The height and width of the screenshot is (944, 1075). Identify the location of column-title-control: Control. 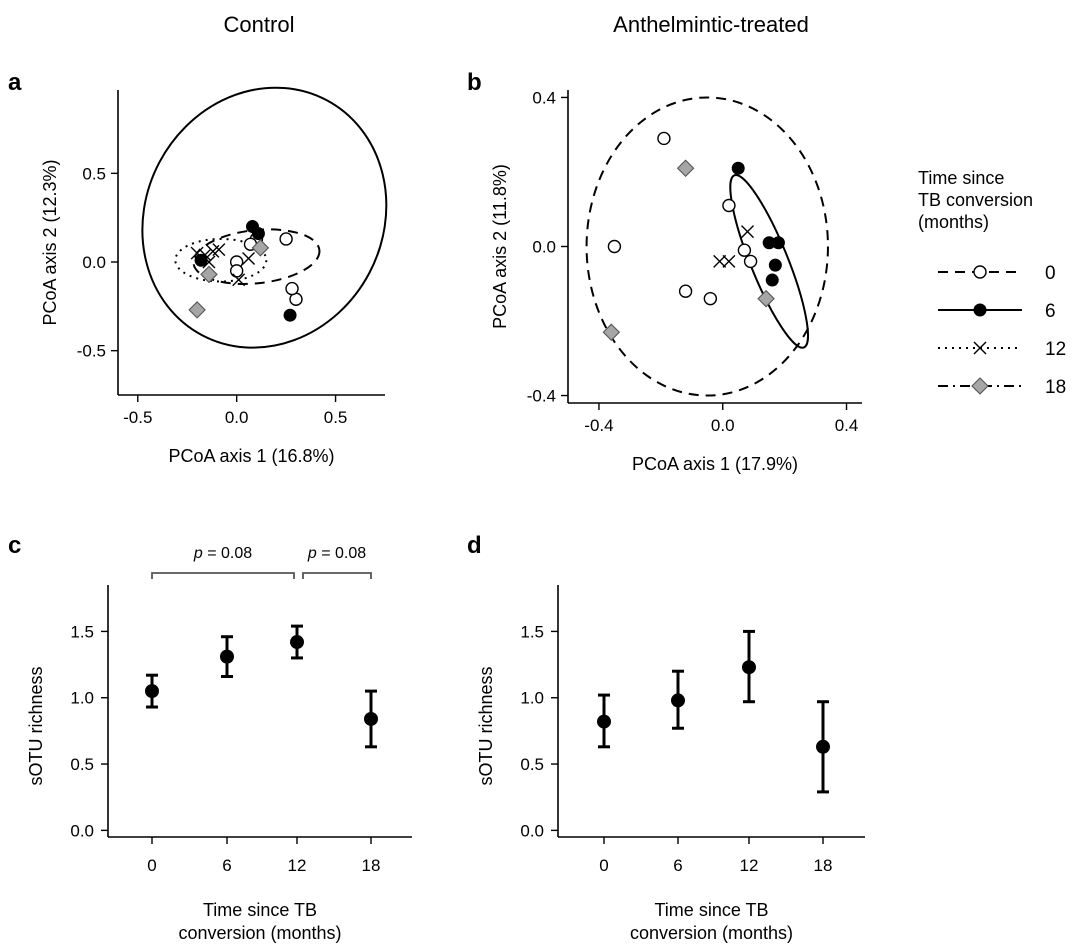
(259, 24).